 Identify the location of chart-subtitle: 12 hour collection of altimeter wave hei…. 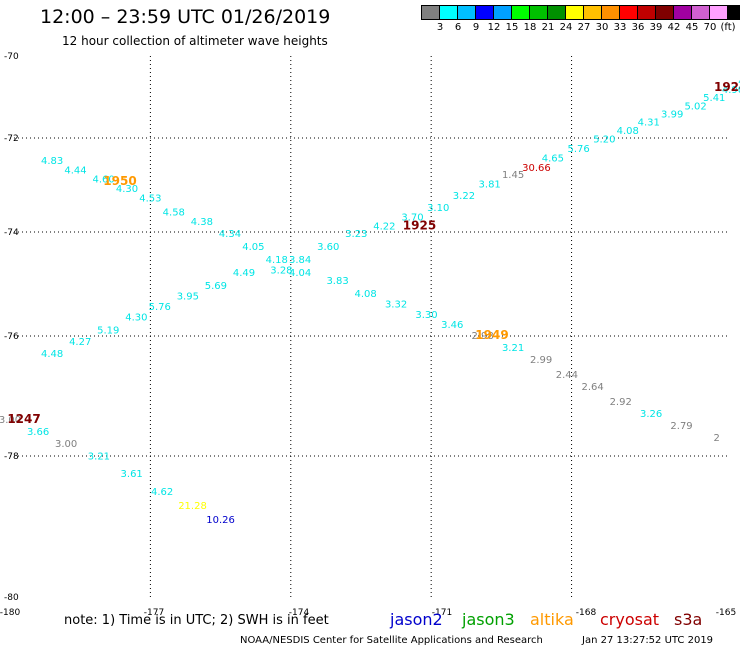
(195, 41).